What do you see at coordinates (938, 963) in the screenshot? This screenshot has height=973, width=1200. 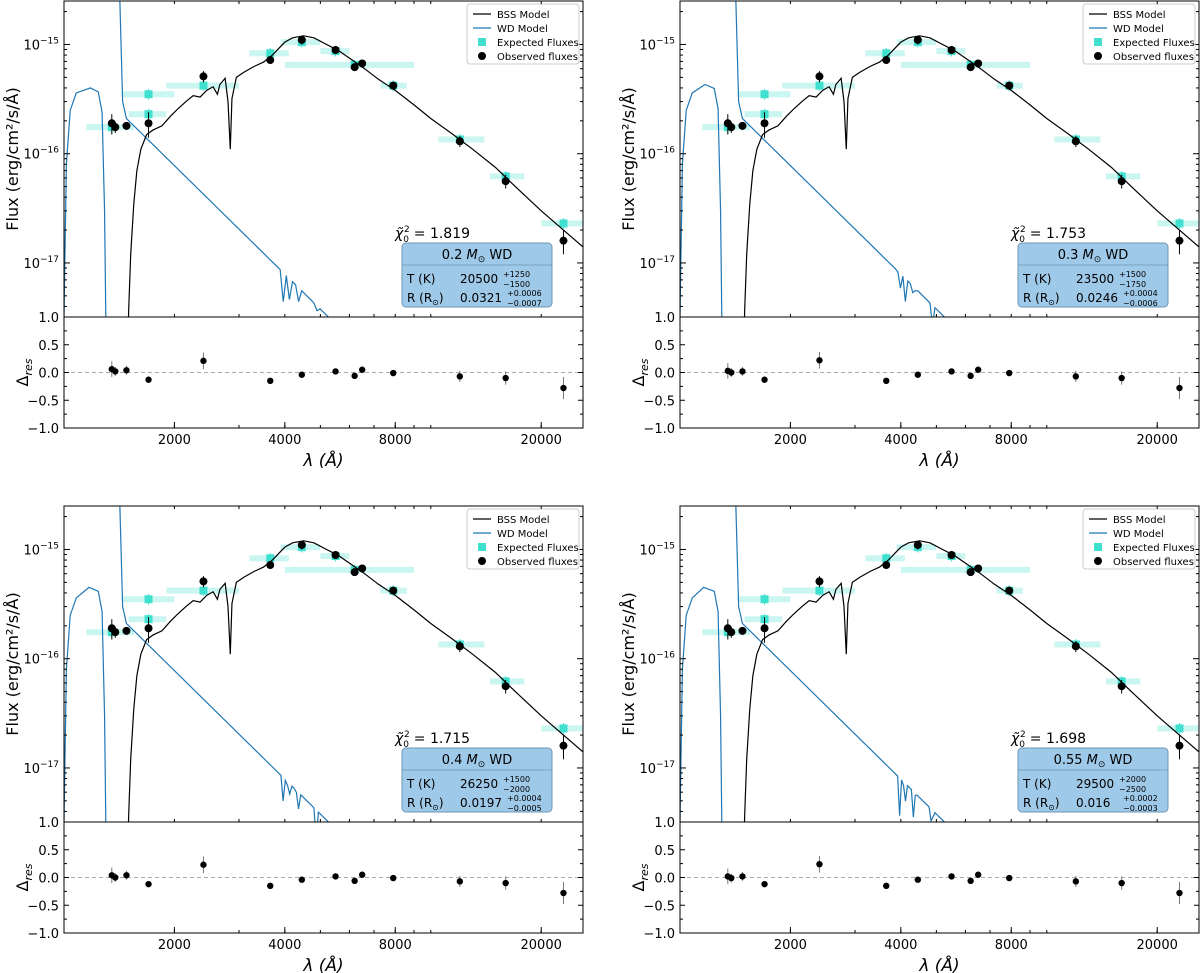 I see `wavelength-axis-label: λ (Å)` at bounding box center [938, 963].